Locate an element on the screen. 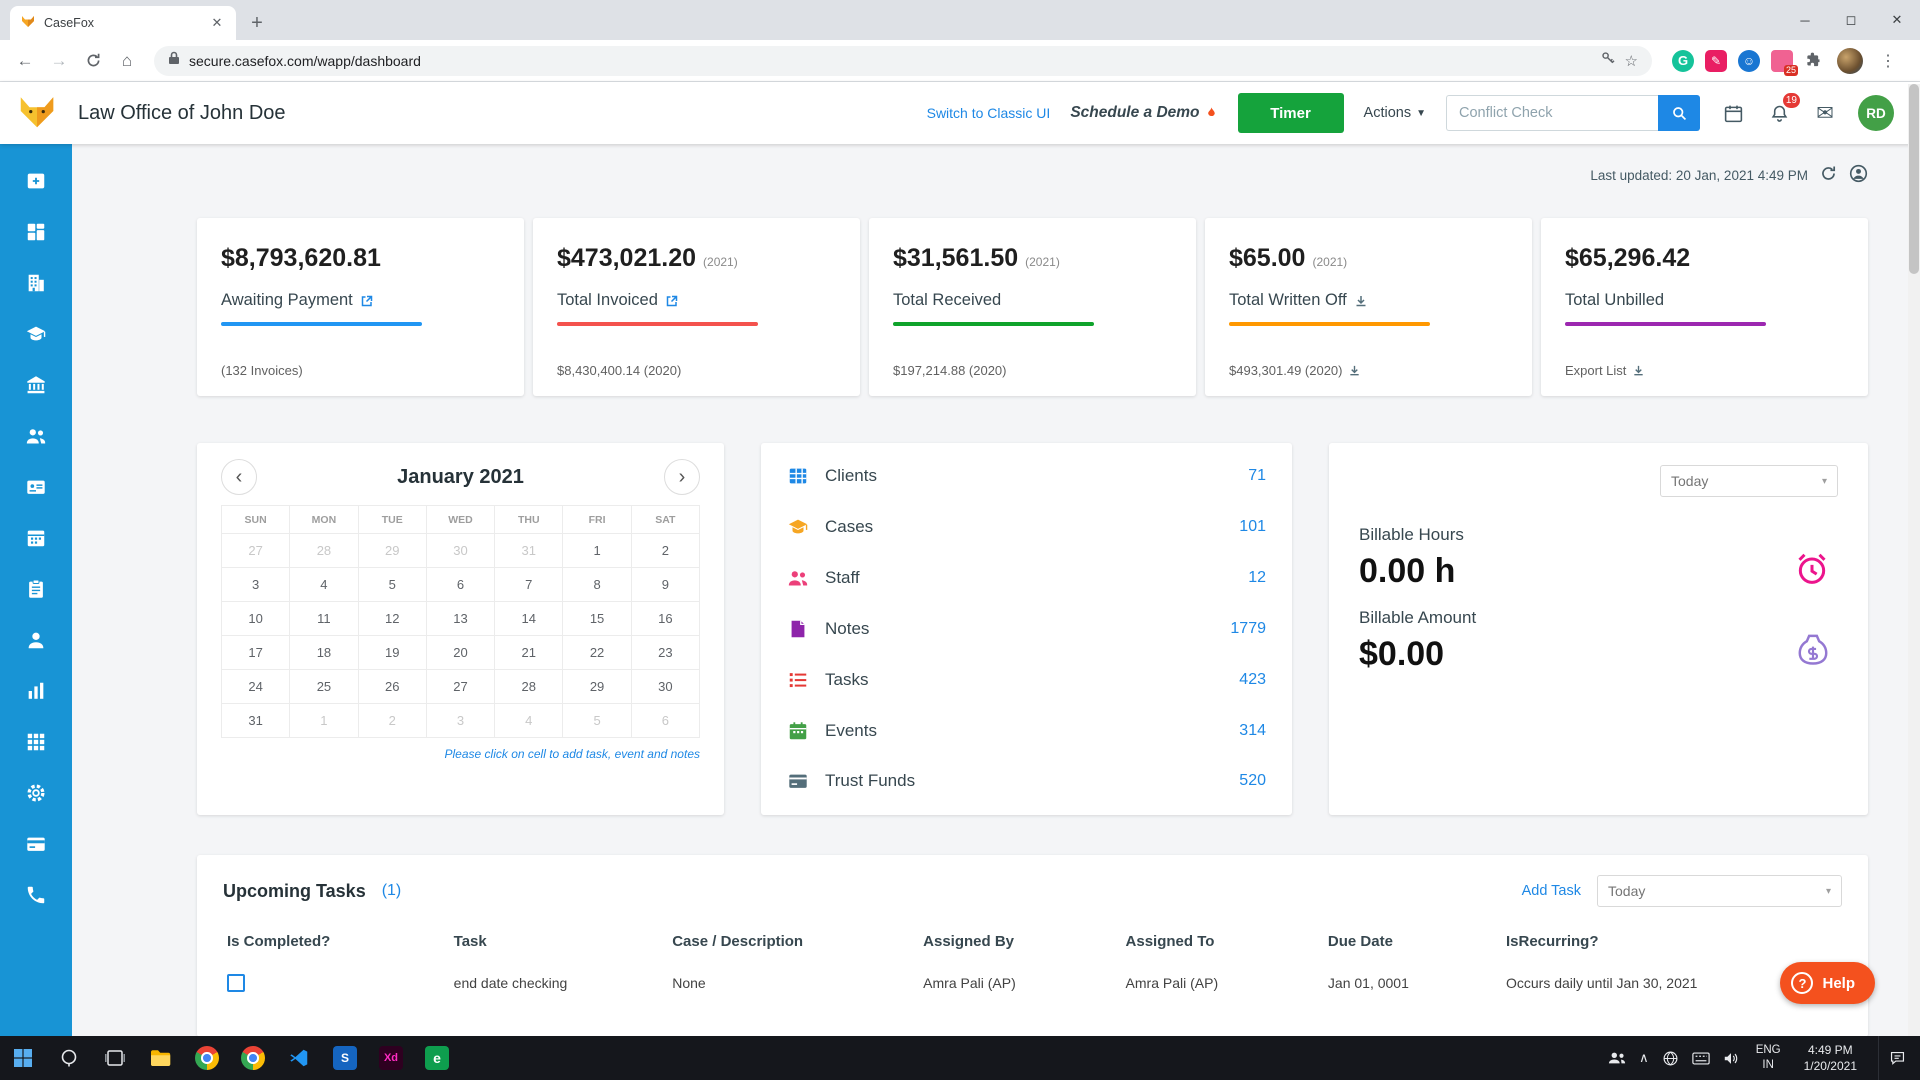 The image size is (1920, 1080). sidebar-item-settings is located at coordinates (36, 793).